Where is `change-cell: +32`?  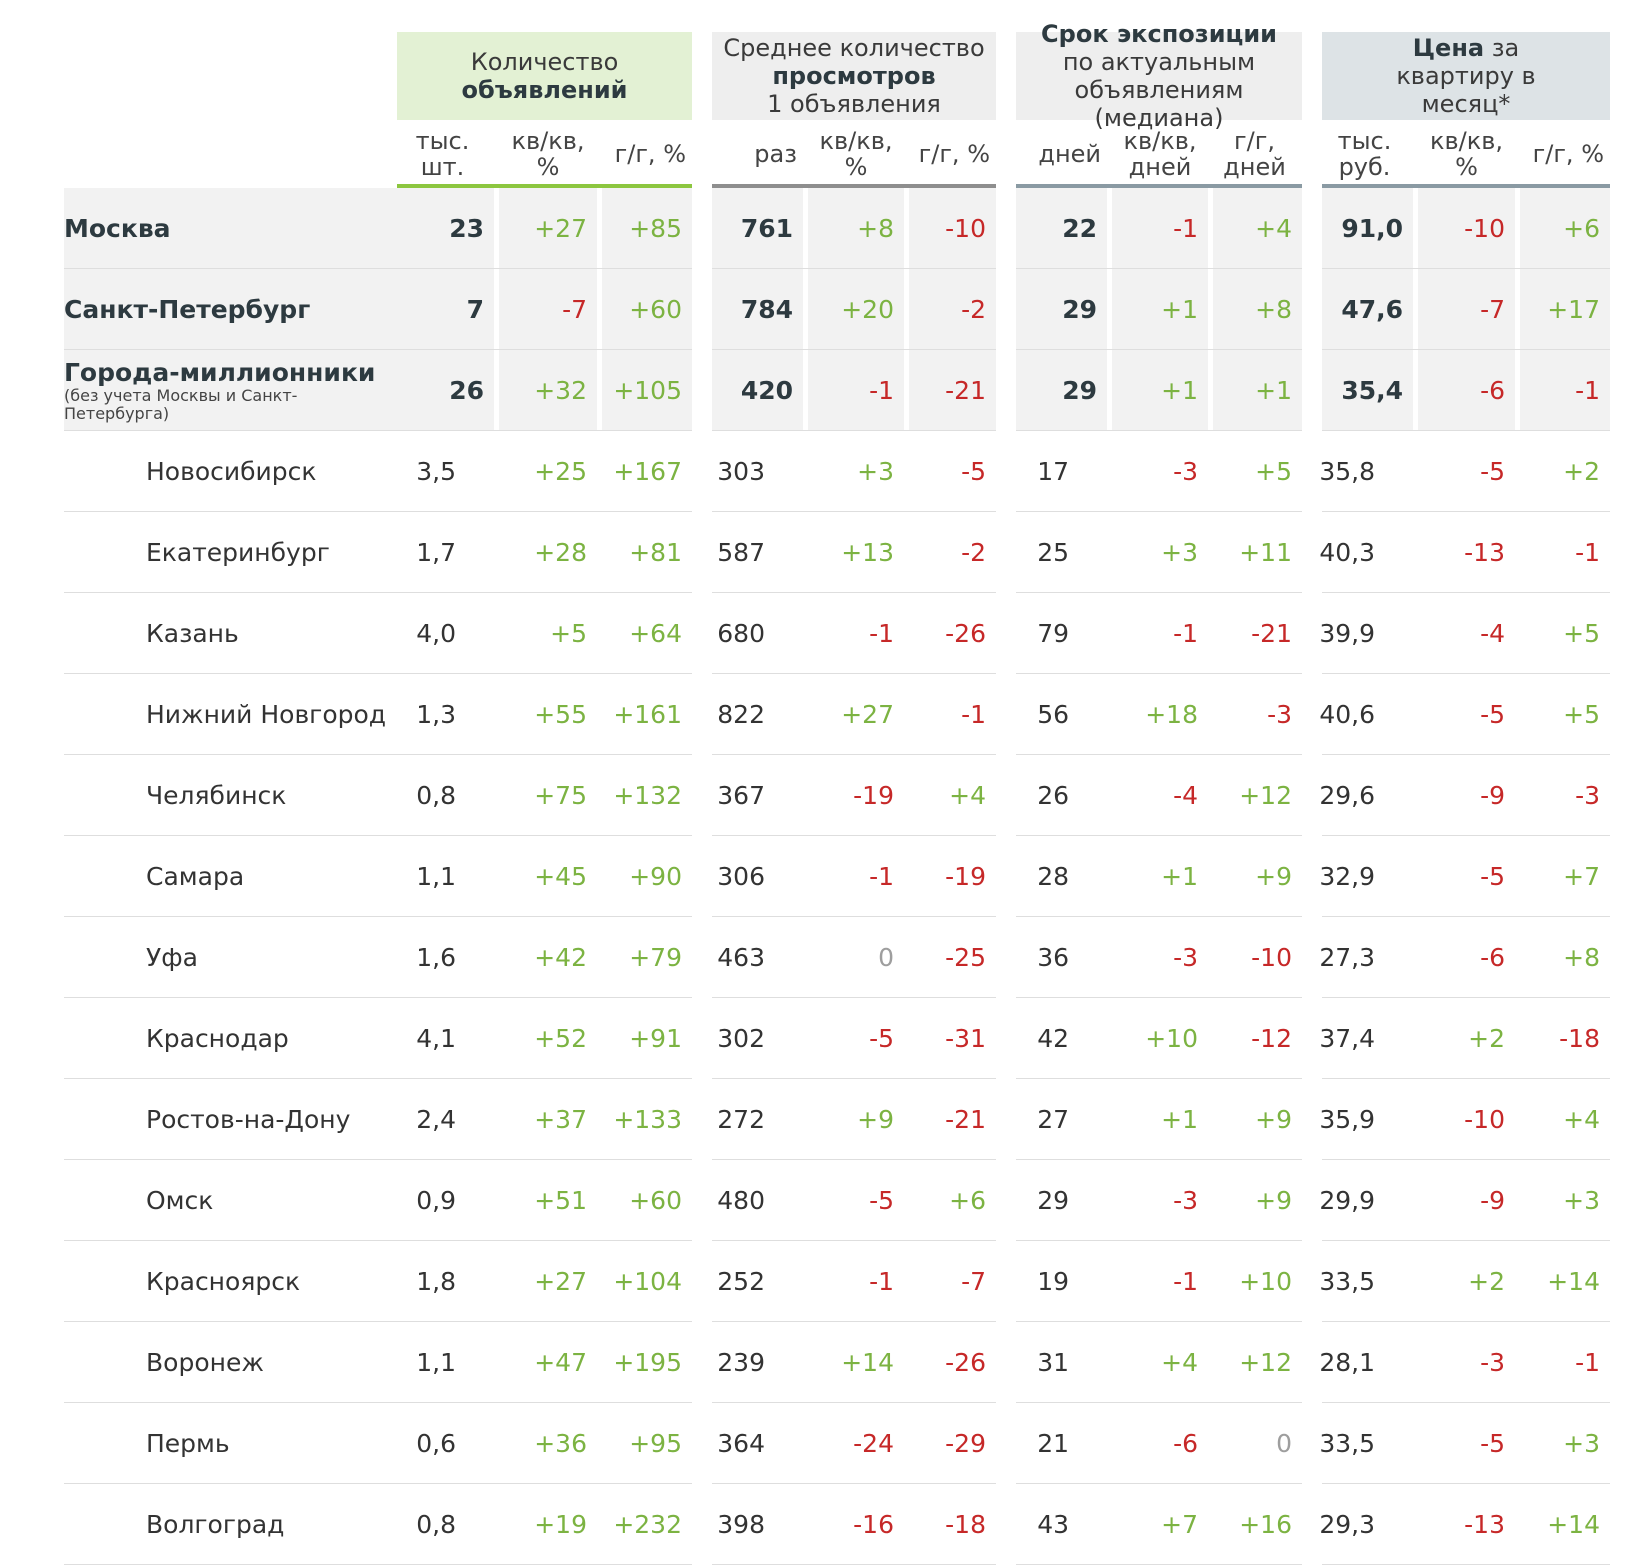
change-cell: +32 is located at coordinates (560, 390).